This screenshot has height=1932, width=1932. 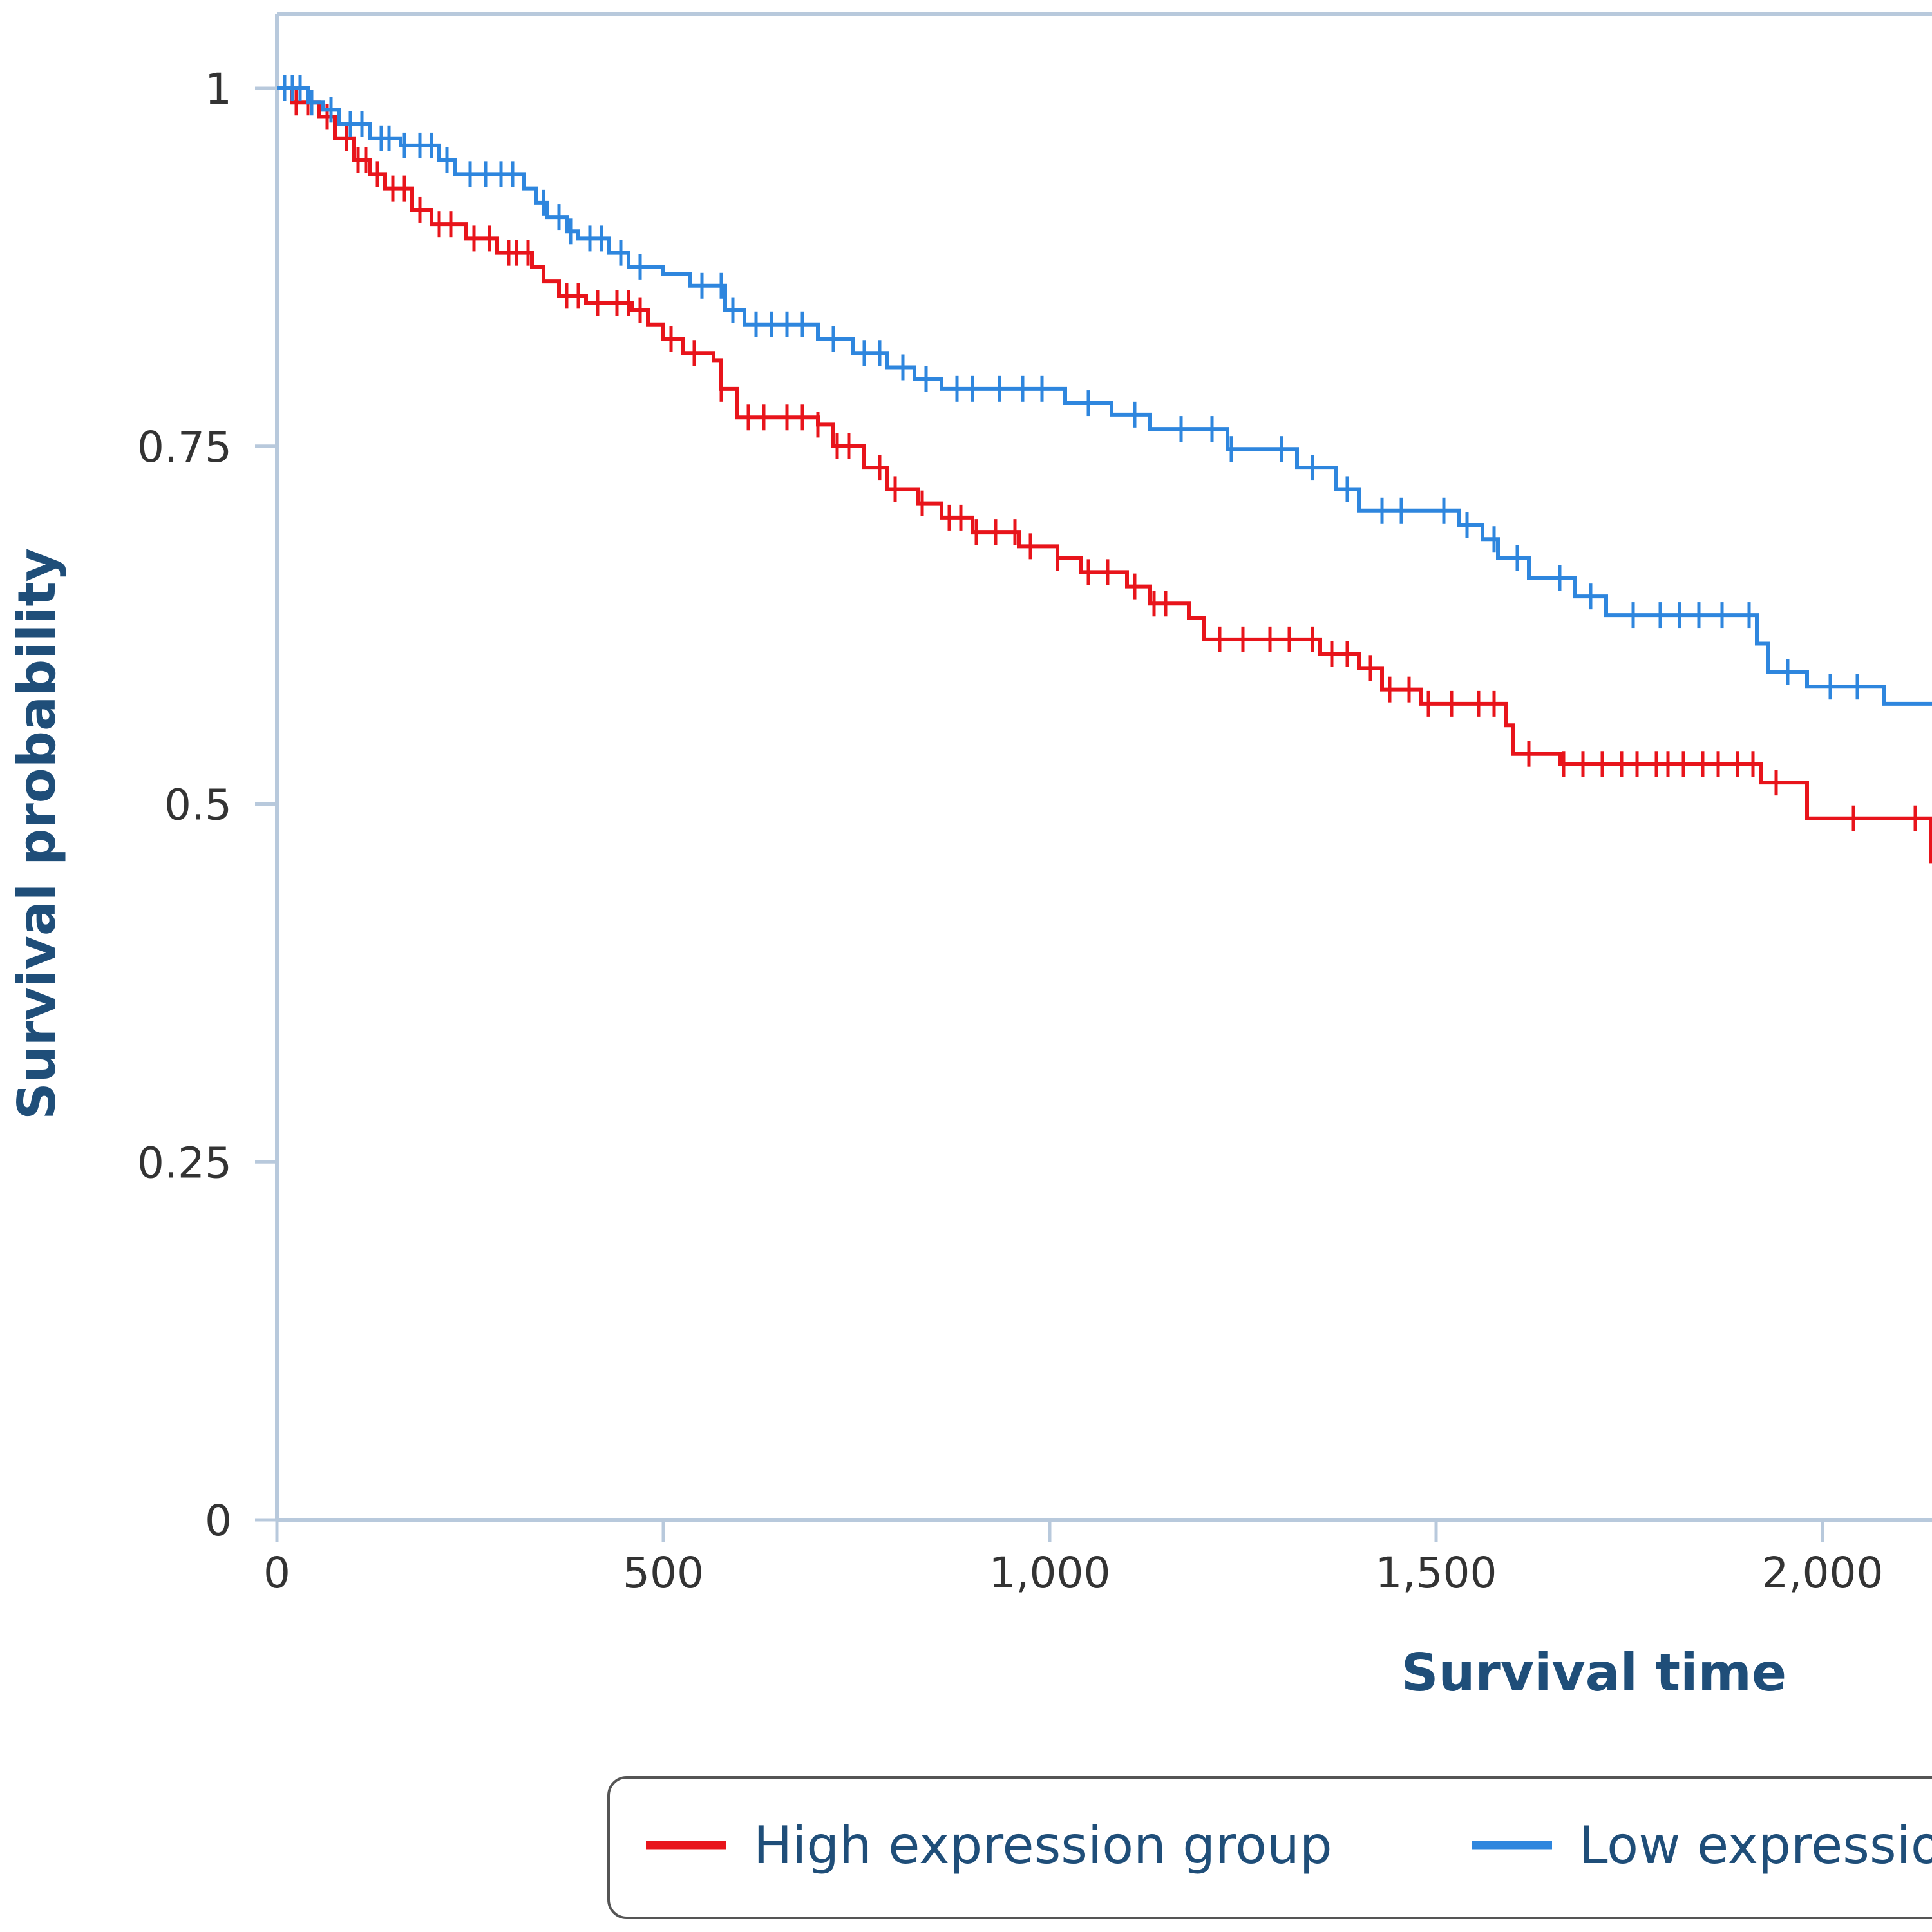 What do you see at coordinates (663, 1573) in the screenshot?
I see `x-tick-label: 500` at bounding box center [663, 1573].